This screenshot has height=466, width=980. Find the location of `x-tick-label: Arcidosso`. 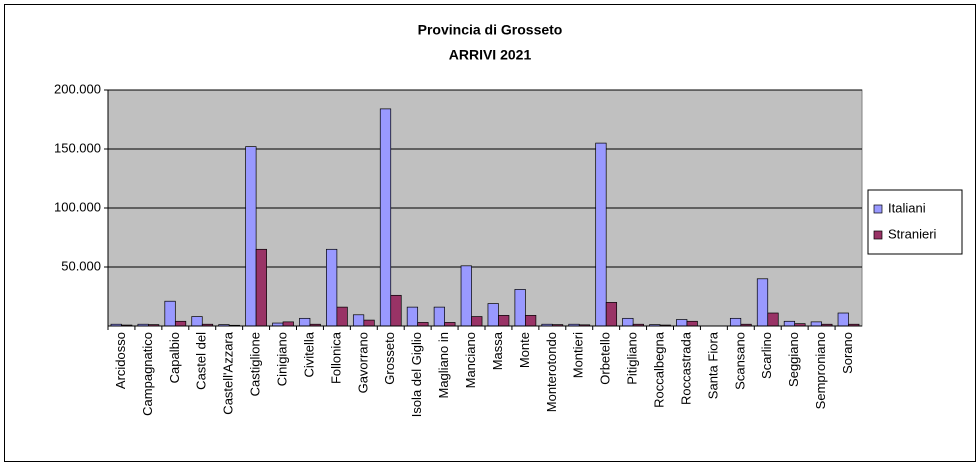

x-tick-label: Arcidosso is located at coordinates (120, 360).